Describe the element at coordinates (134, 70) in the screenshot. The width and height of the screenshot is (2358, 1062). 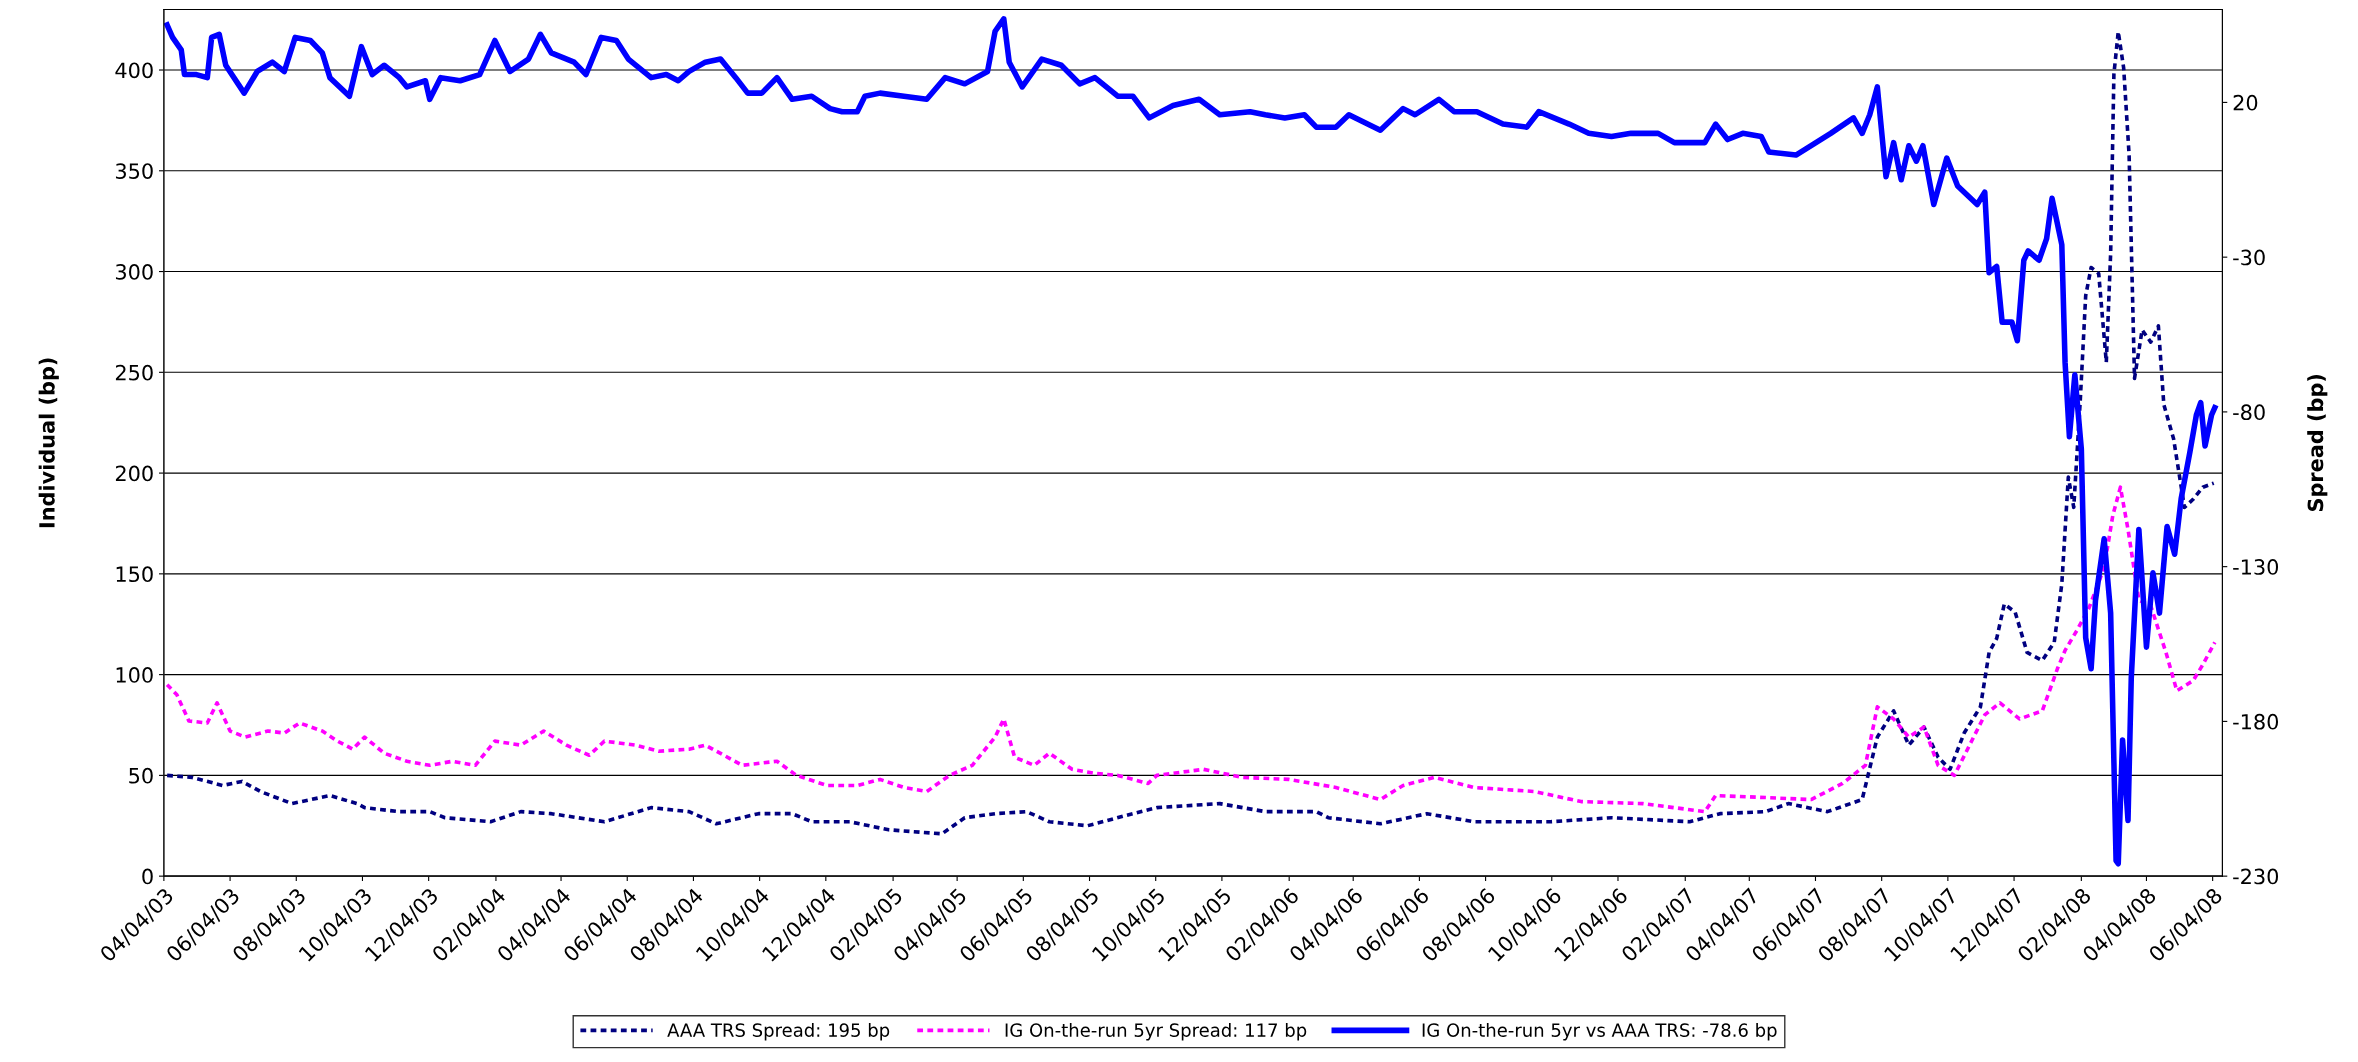
I see `y-tick-label: 400` at that location.